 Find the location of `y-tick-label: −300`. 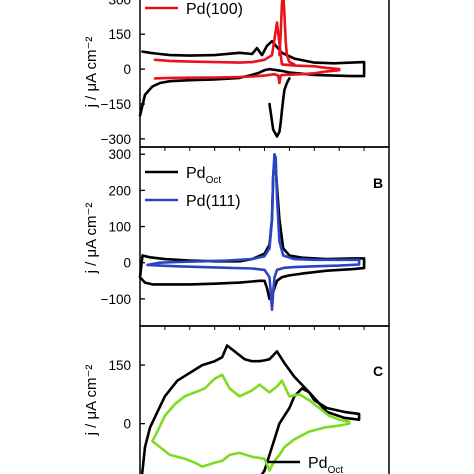

y-tick-label: −300 is located at coordinates (116, 139).